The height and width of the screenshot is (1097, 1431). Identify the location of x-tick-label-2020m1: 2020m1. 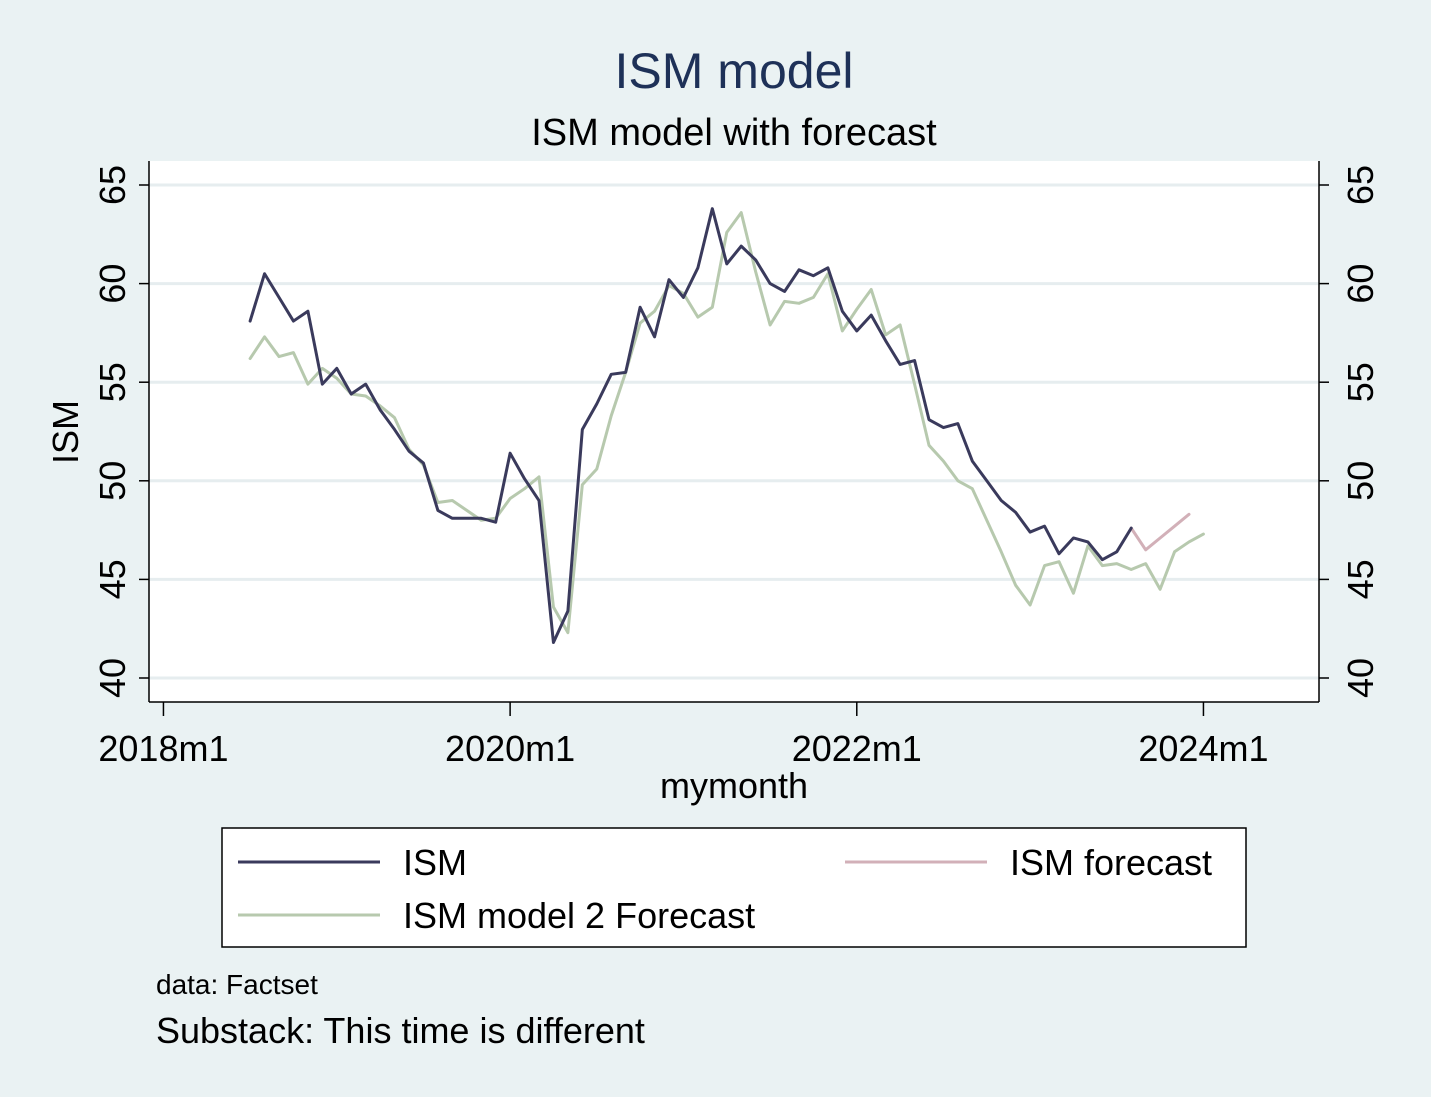
(510, 748).